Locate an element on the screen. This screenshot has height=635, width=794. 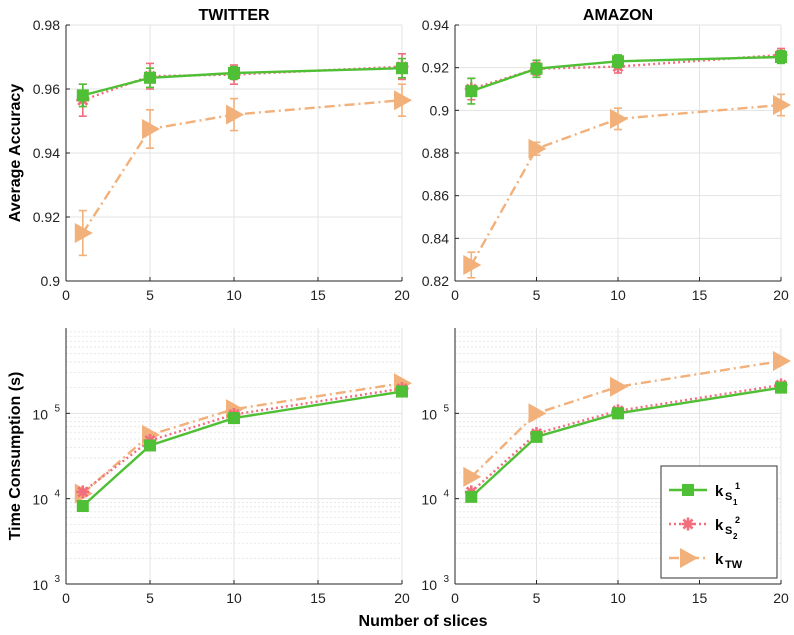
panel-4-x-tick-label-2: 10 is located at coordinates (618, 598).